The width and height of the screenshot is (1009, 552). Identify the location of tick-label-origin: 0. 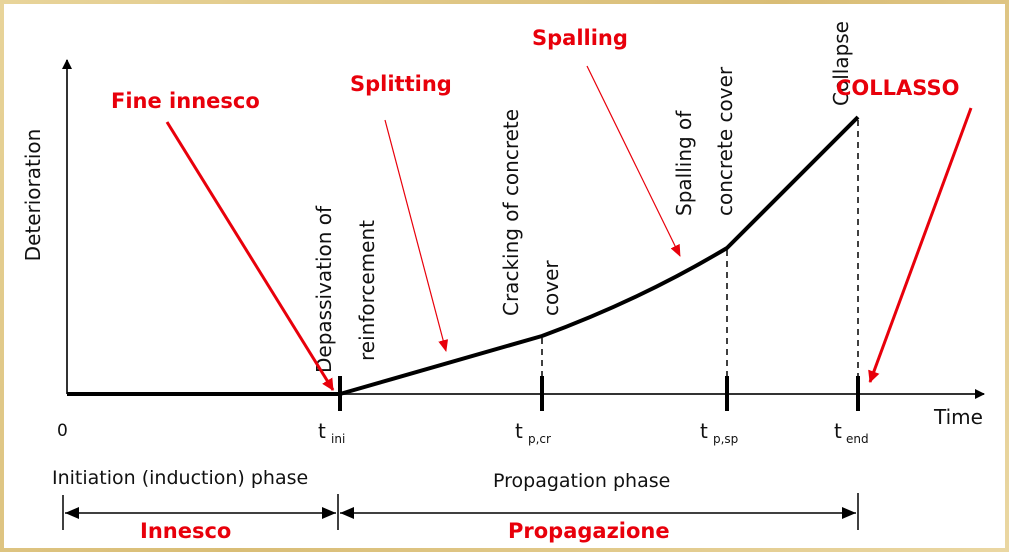
(62, 431).